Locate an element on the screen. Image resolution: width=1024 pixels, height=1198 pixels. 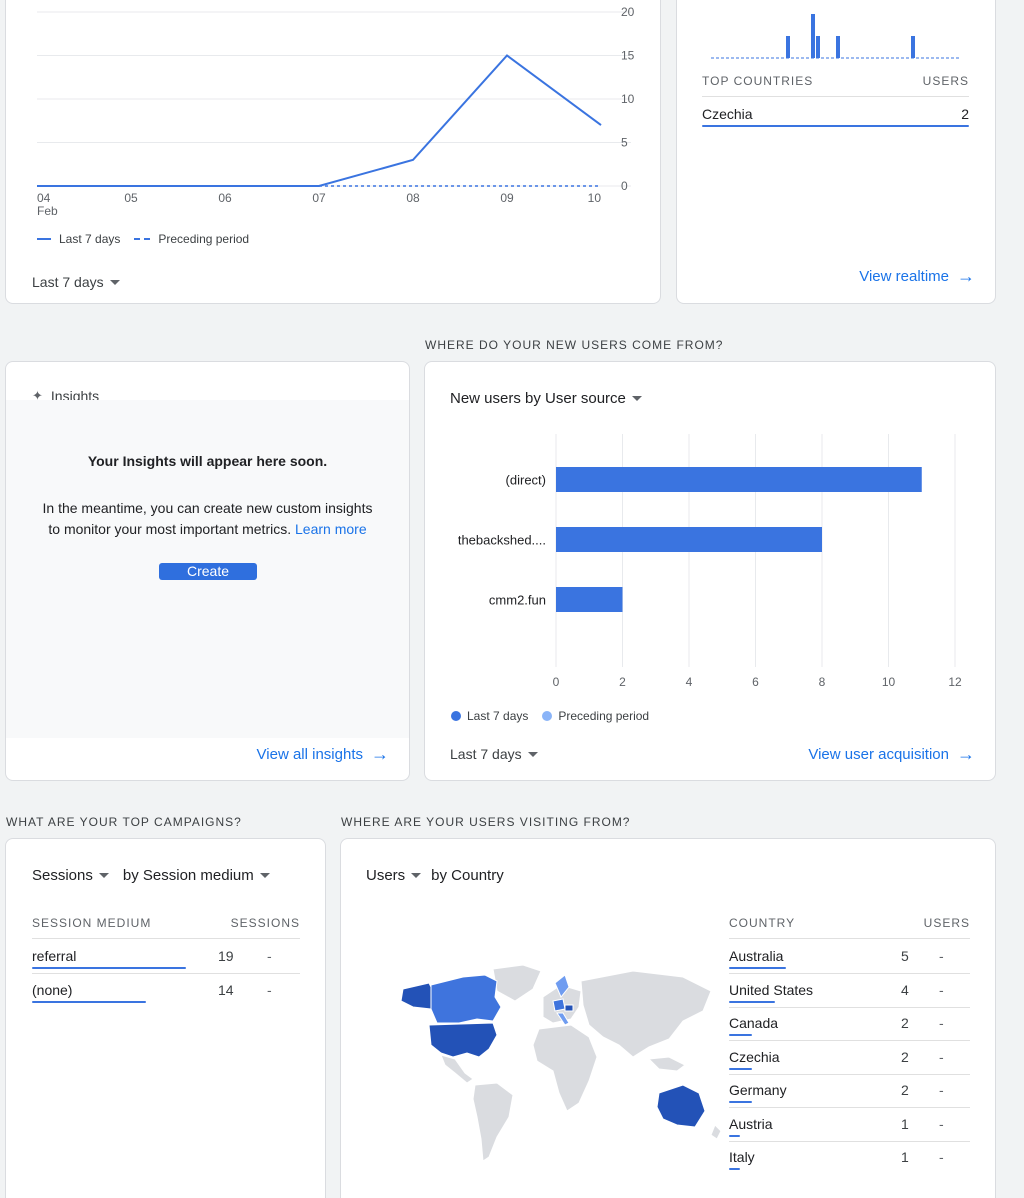
table-row: Australia 5 - is located at coordinates (849, 963).